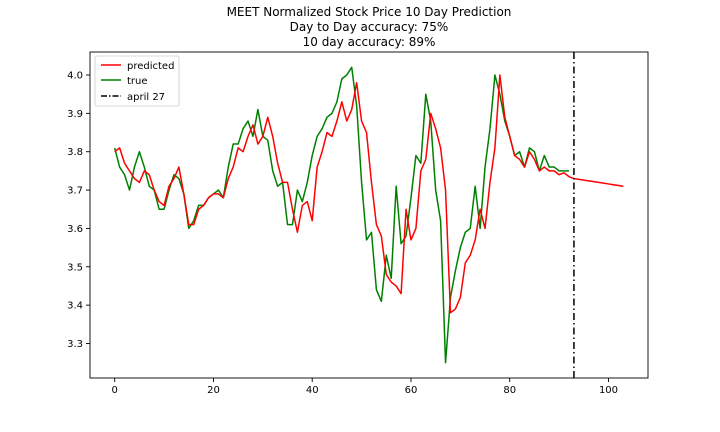  Describe the element at coordinates (75, 344) in the screenshot. I see `y-tick-label: 3.3` at that location.